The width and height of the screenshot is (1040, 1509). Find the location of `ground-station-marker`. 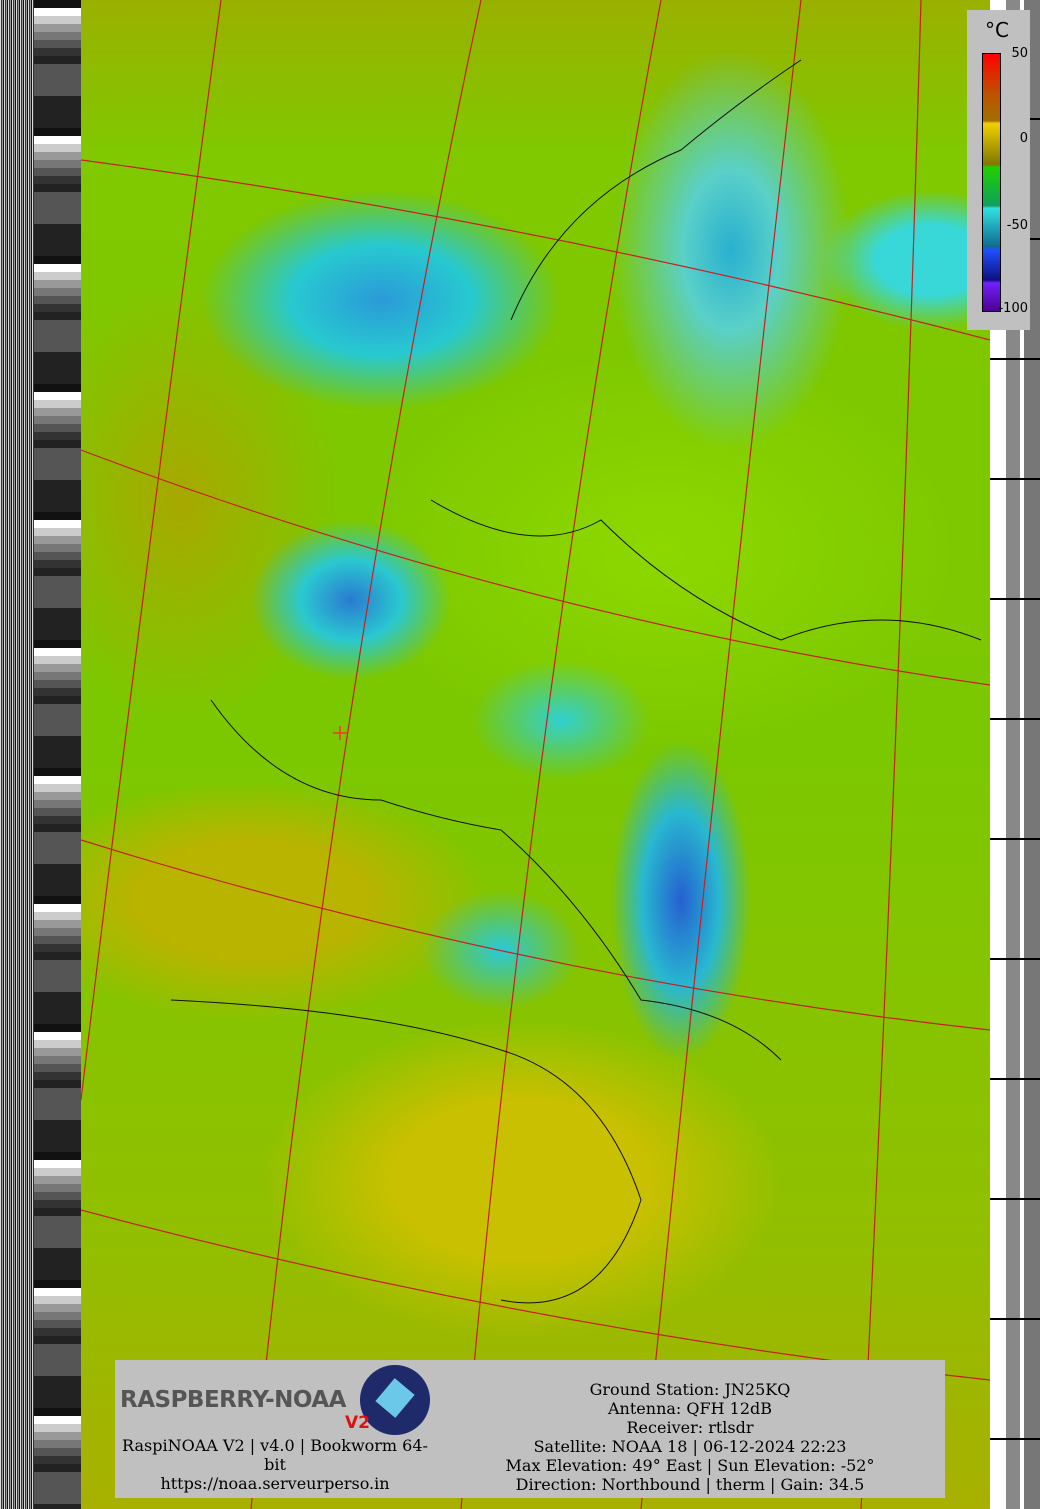

ground-station-marker is located at coordinates (340, 733).